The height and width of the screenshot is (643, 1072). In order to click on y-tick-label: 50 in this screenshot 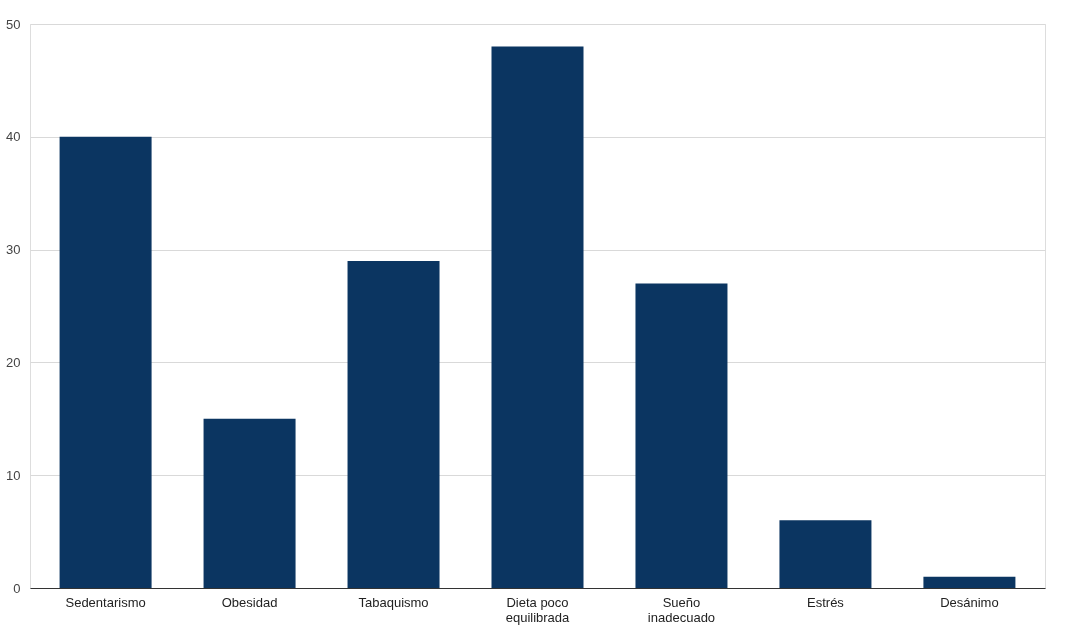, I will do `click(13, 24)`.